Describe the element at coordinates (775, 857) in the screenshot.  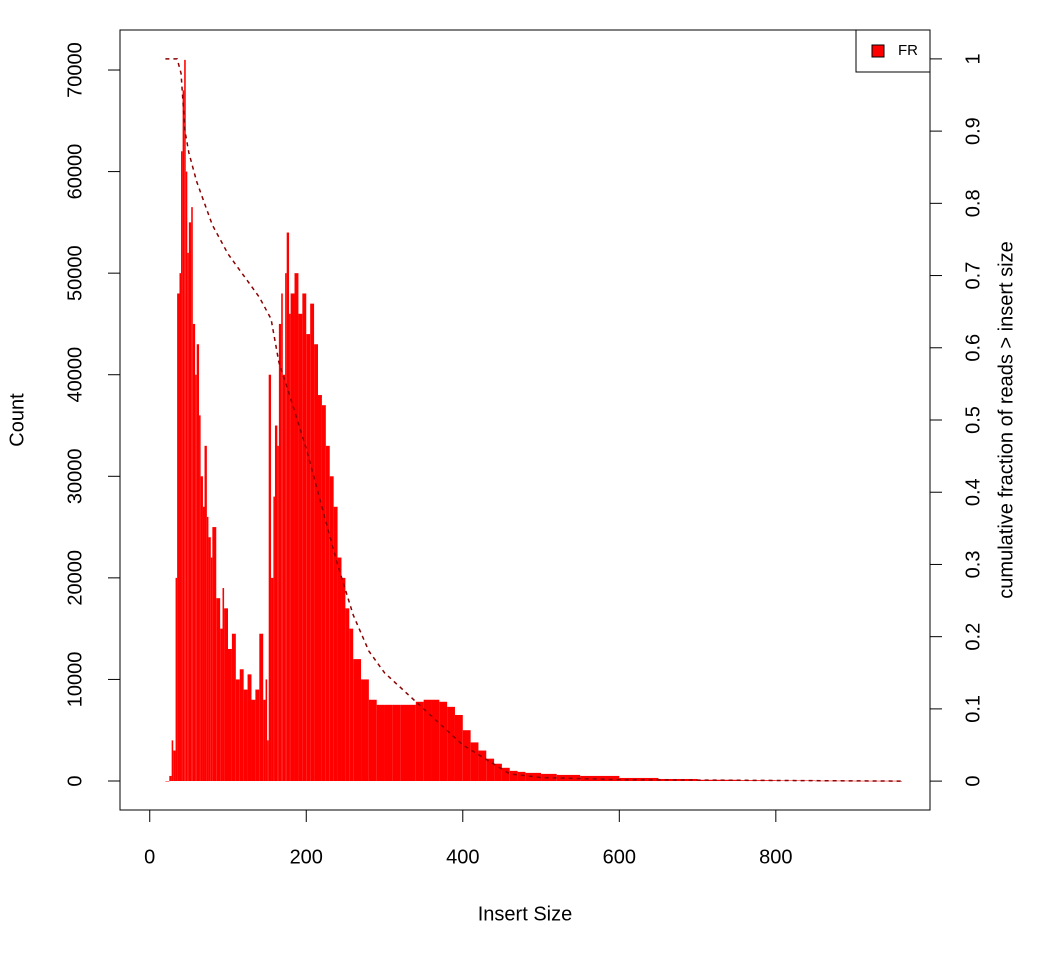
I see `x-tick-label: 800` at that location.